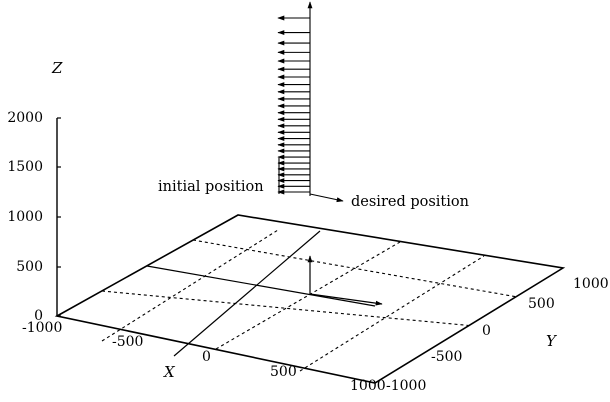  I want to click on origin-y-arrow, so click(346, 299).